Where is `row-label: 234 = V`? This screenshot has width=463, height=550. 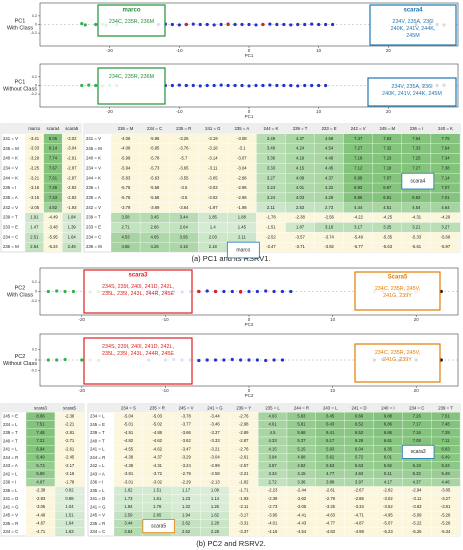 row-label: 234 = V is located at coordinates (10, 167).